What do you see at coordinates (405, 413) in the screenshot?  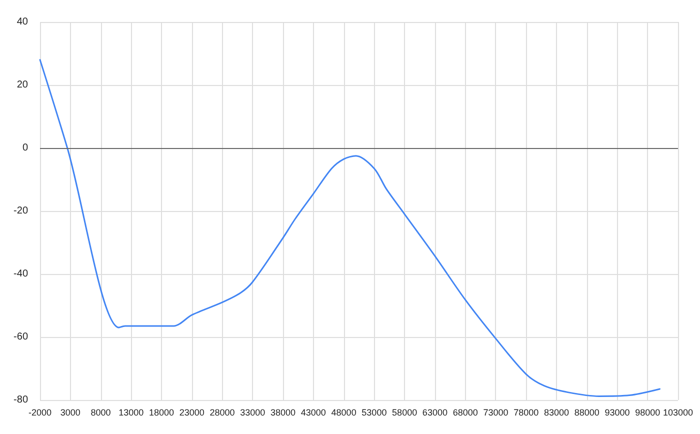 I see `x-tick-label: 58000` at bounding box center [405, 413].